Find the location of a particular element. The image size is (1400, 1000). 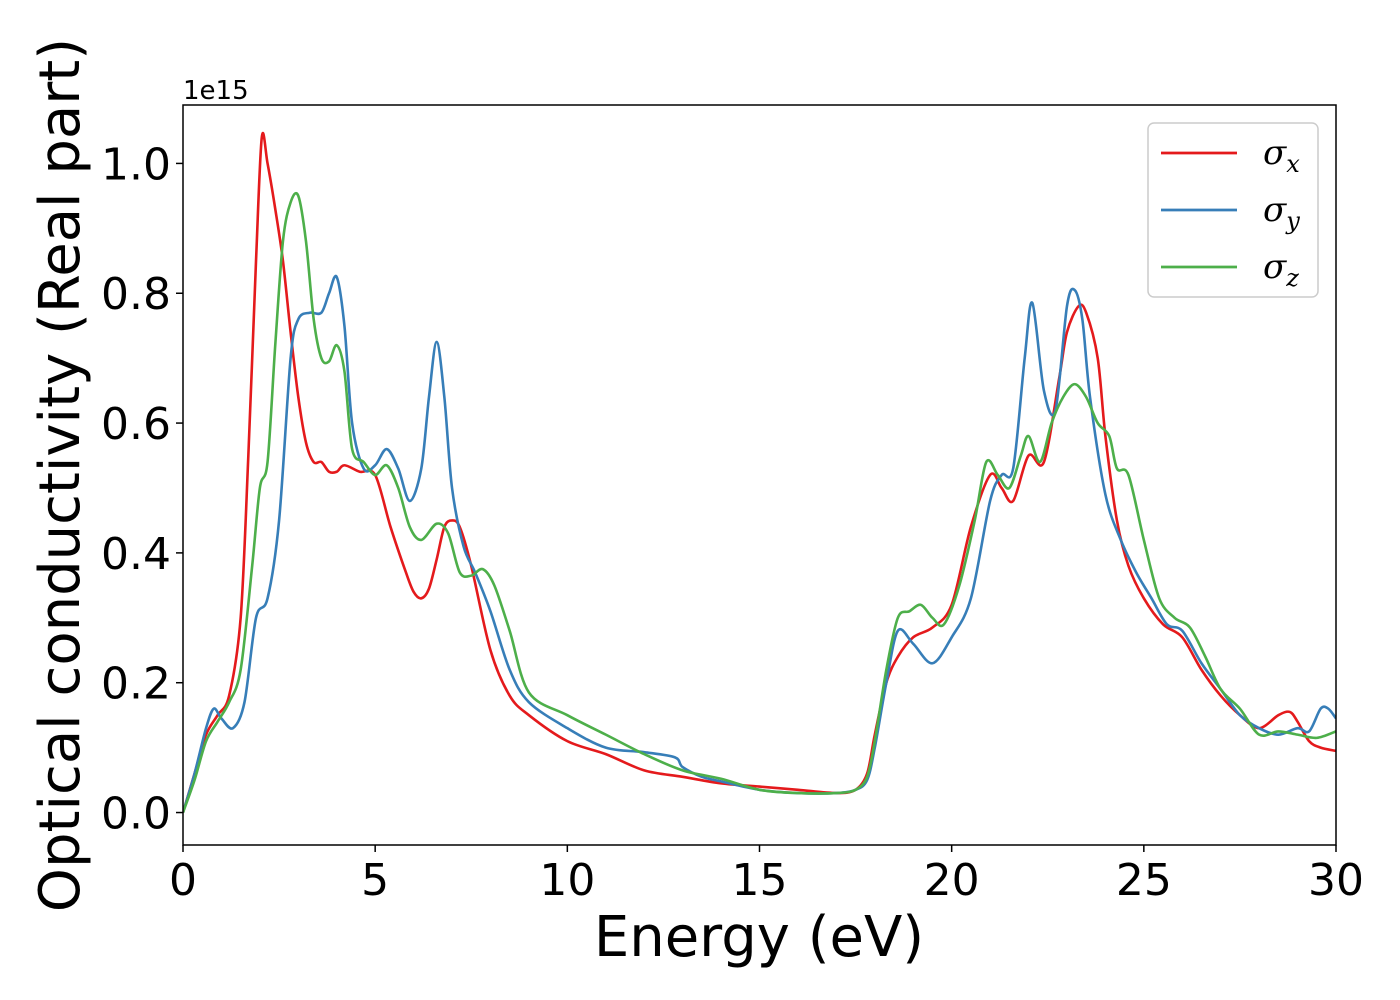

y-tick-label: 0.8 is located at coordinates (136, 294).